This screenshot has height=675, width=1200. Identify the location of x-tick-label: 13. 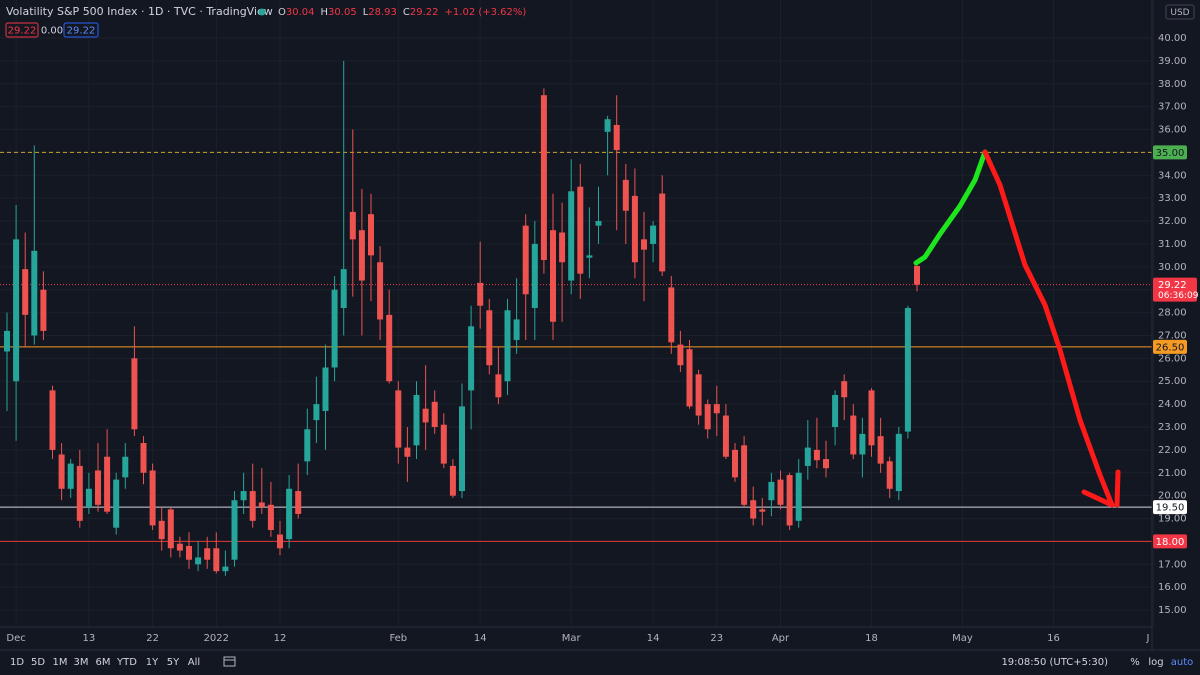
(89, 638).